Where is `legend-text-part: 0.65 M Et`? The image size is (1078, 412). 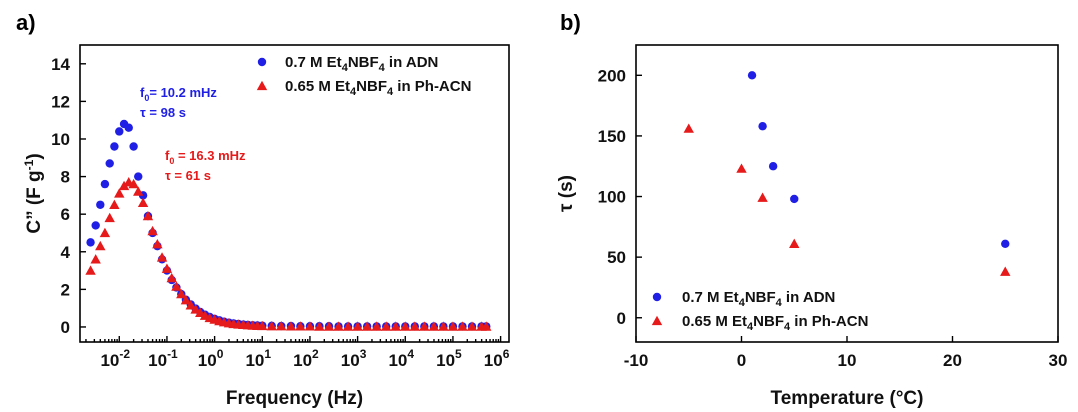 legend-text-part: 0.65 M Et is located at coordinates (317, 86).